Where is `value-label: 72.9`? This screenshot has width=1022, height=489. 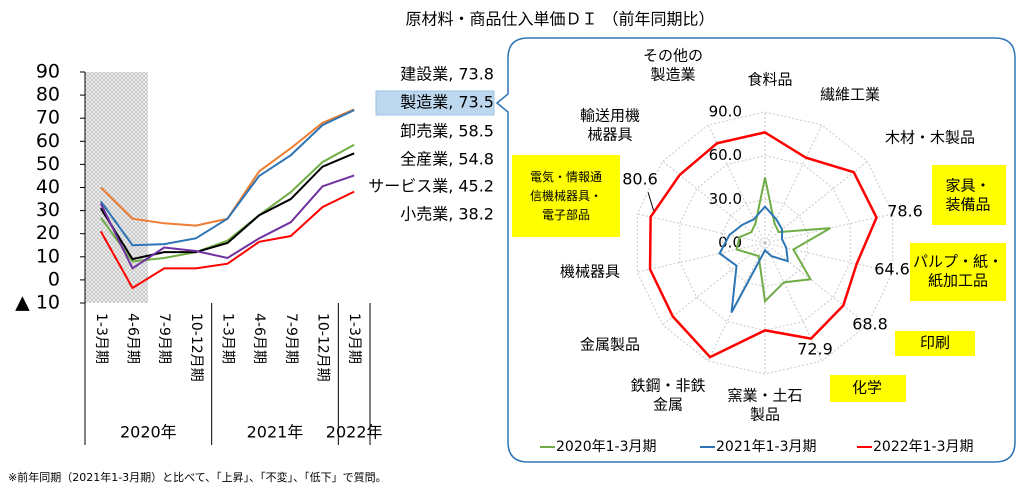 value-label: 72.9 is located at coordinates (815, 349).